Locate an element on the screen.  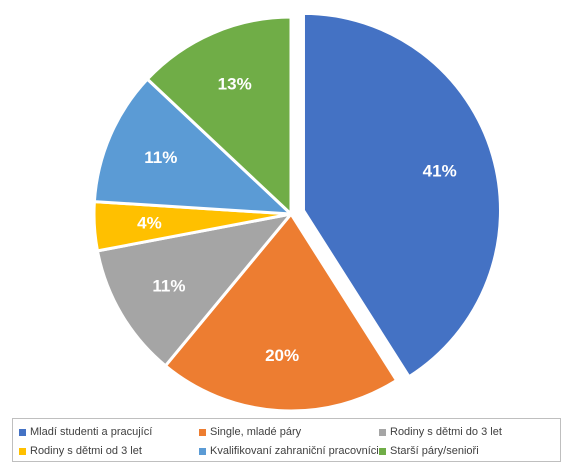
legend-swatch-single-young-couples is located at coordinates (202, 432).